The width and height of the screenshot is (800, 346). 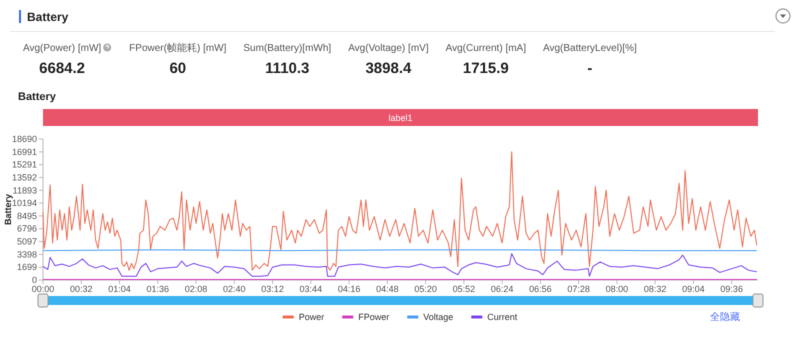 What do you see at coordinates (287, 68) in the screenshot?
I see `text: 1110.3` at bounding box center [287, 68].